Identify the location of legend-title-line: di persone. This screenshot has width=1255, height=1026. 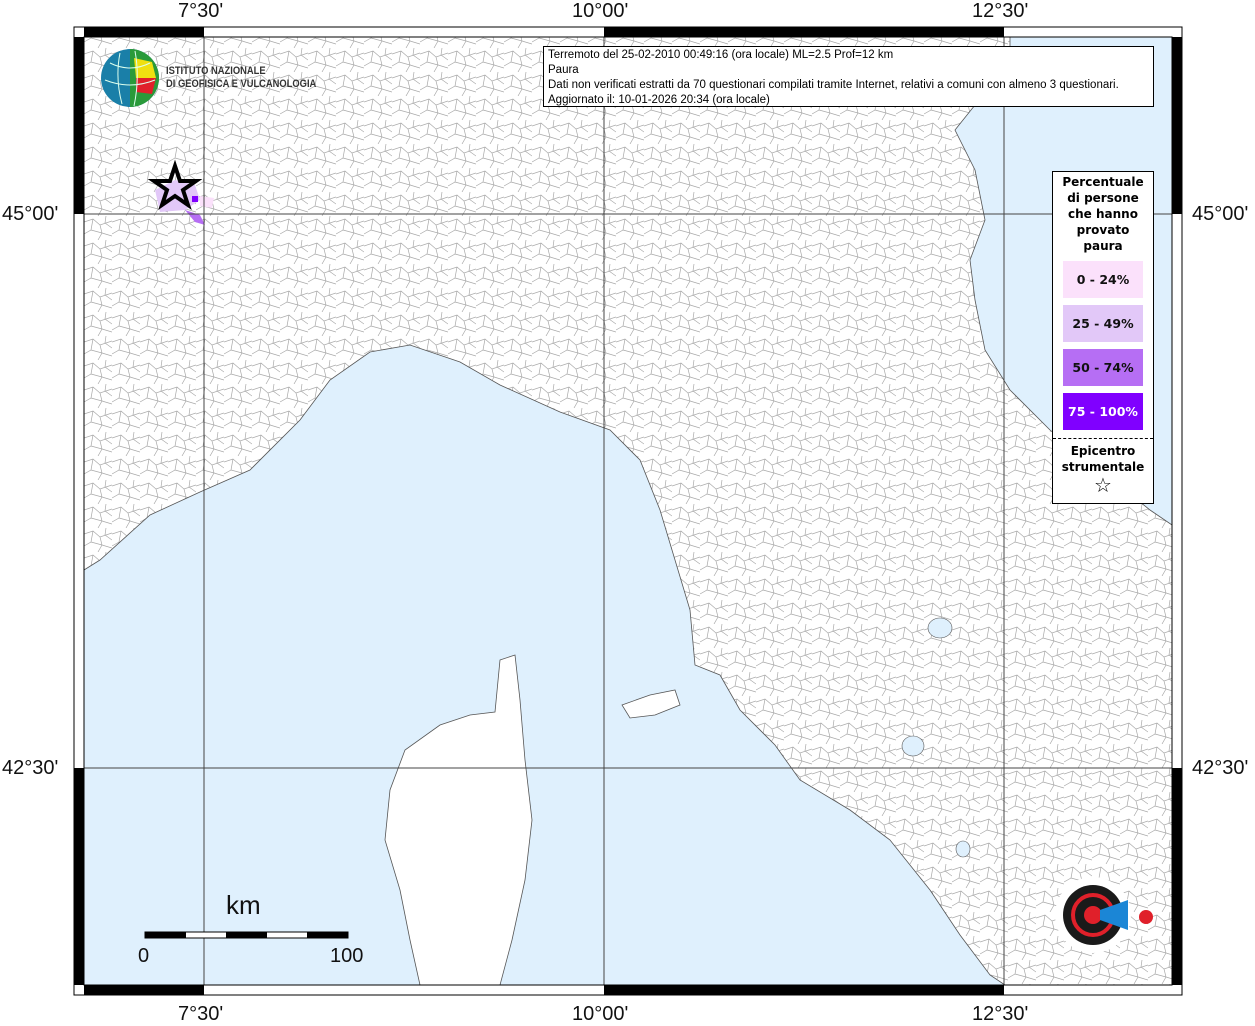
(1103, 198).